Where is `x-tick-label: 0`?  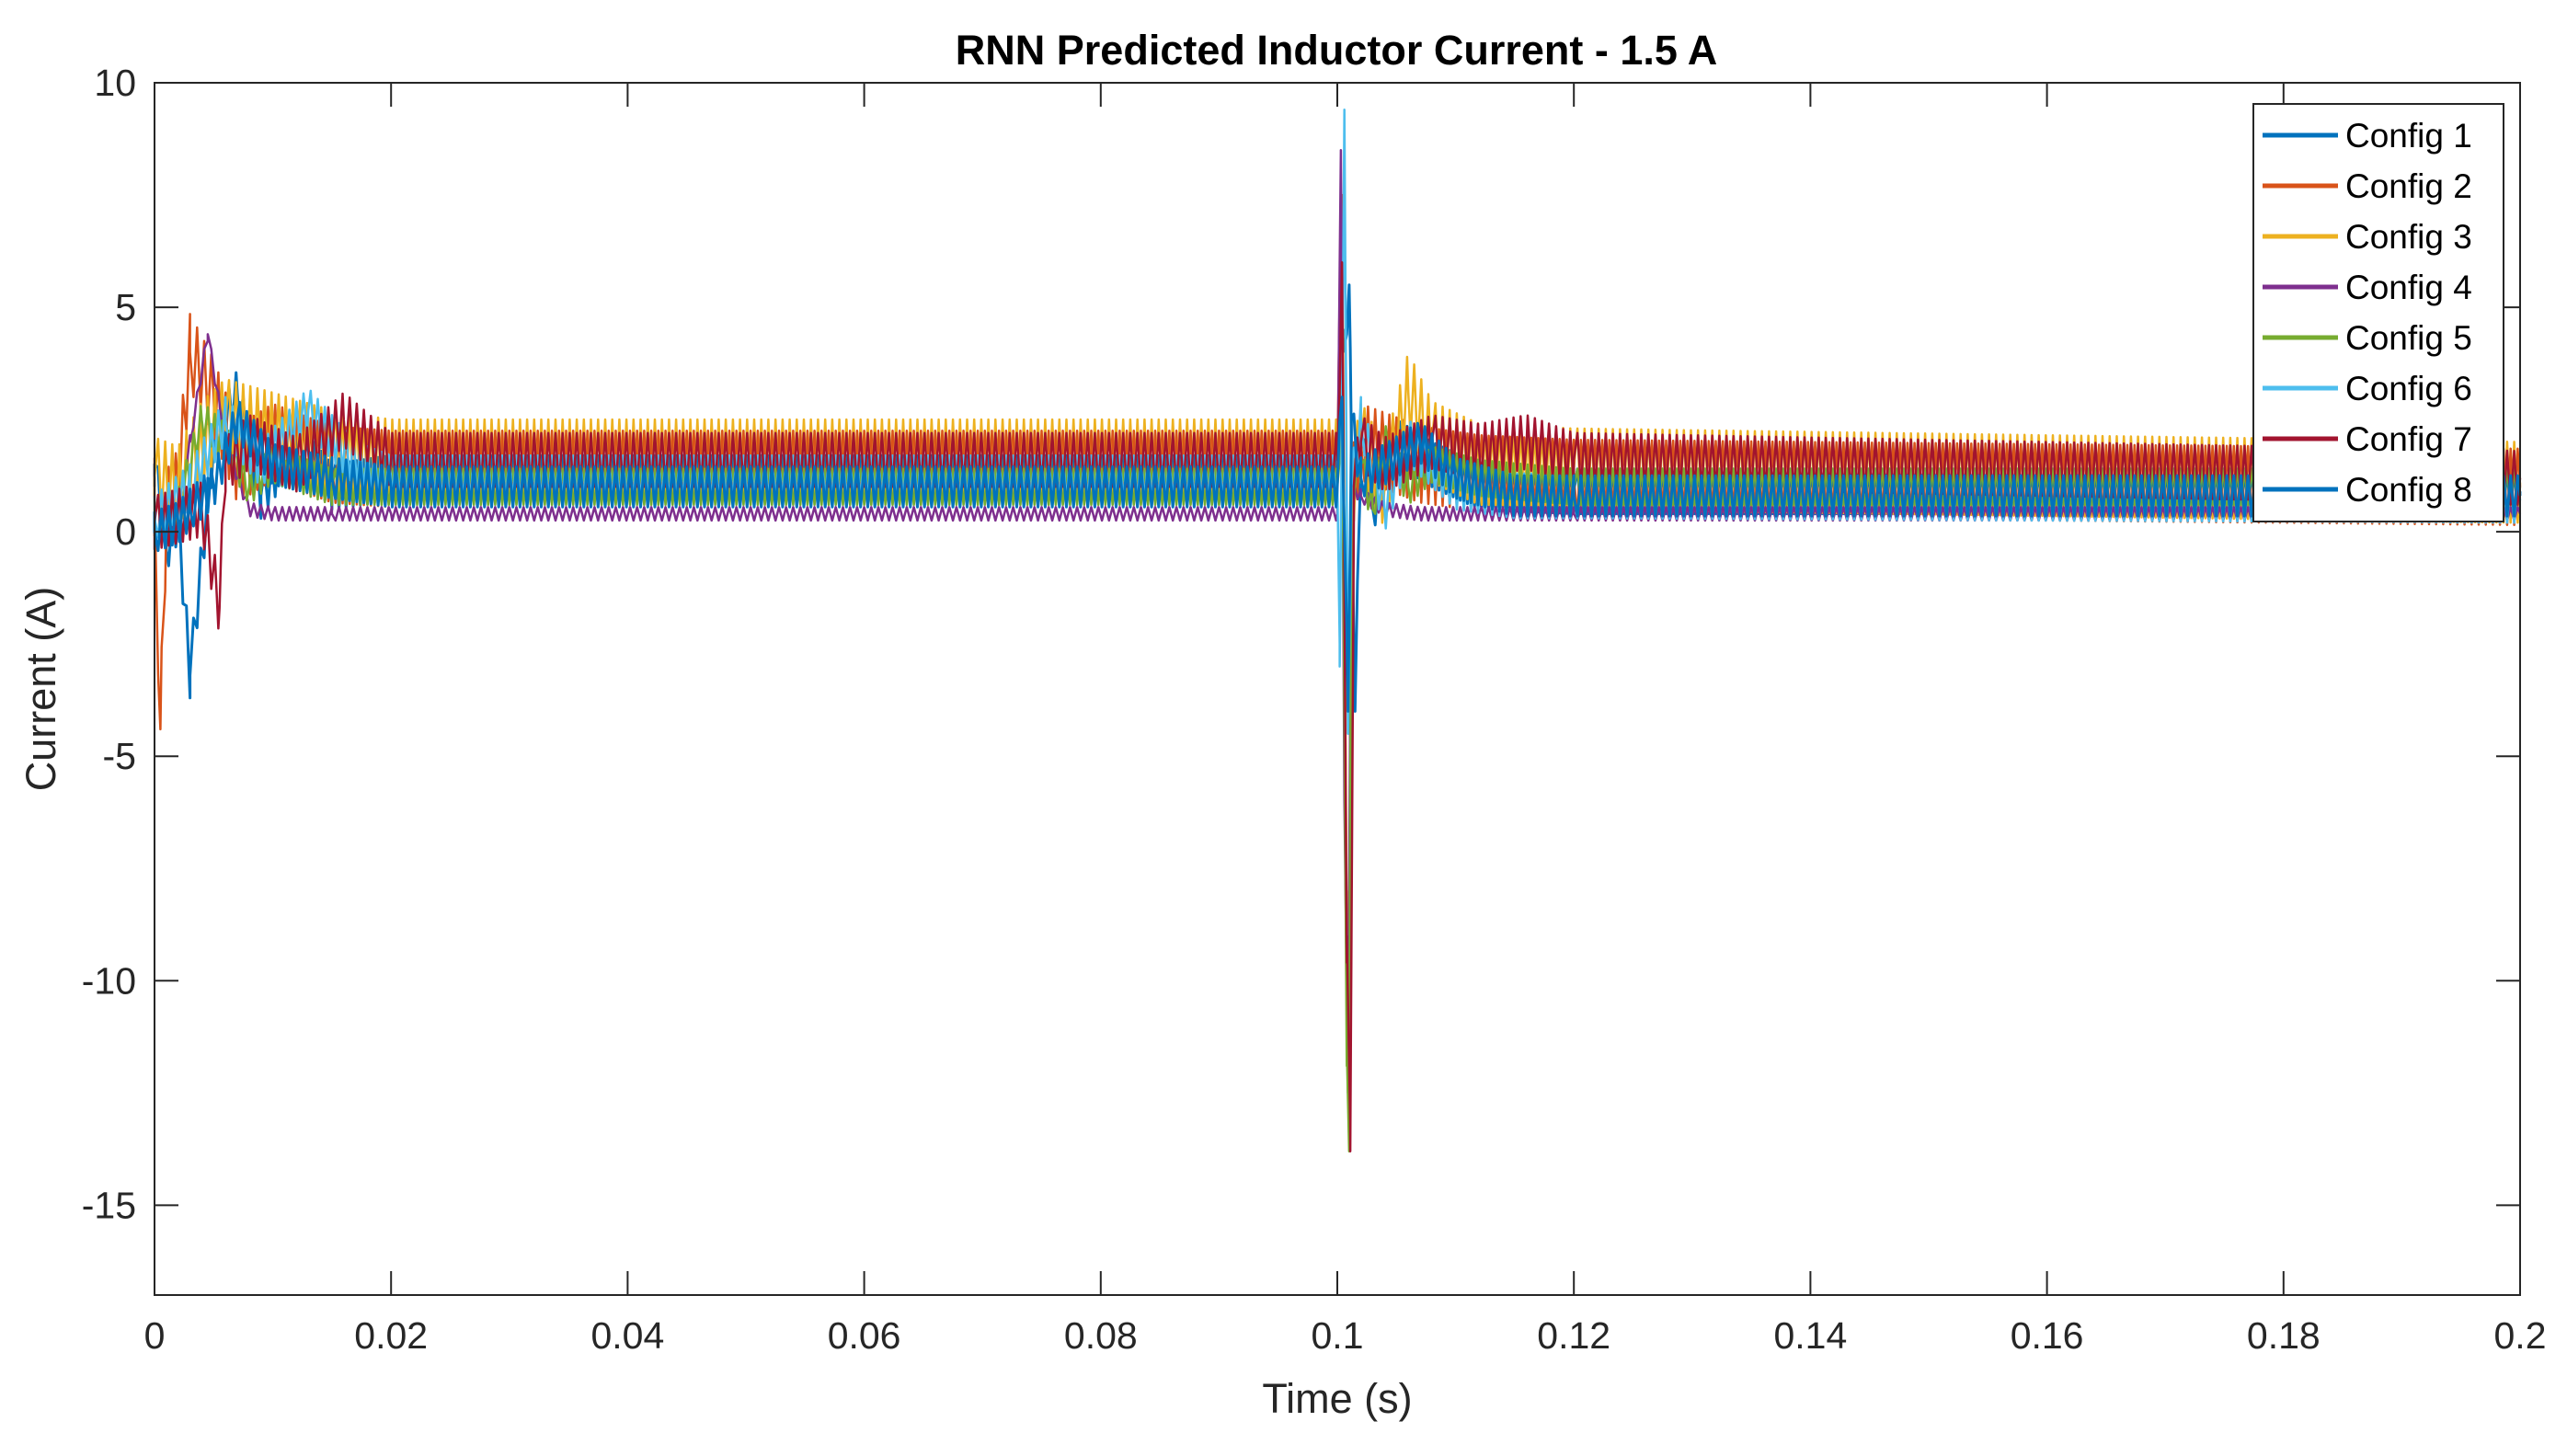
x-tick-label: 0 is located at coordinates (155, 1335).